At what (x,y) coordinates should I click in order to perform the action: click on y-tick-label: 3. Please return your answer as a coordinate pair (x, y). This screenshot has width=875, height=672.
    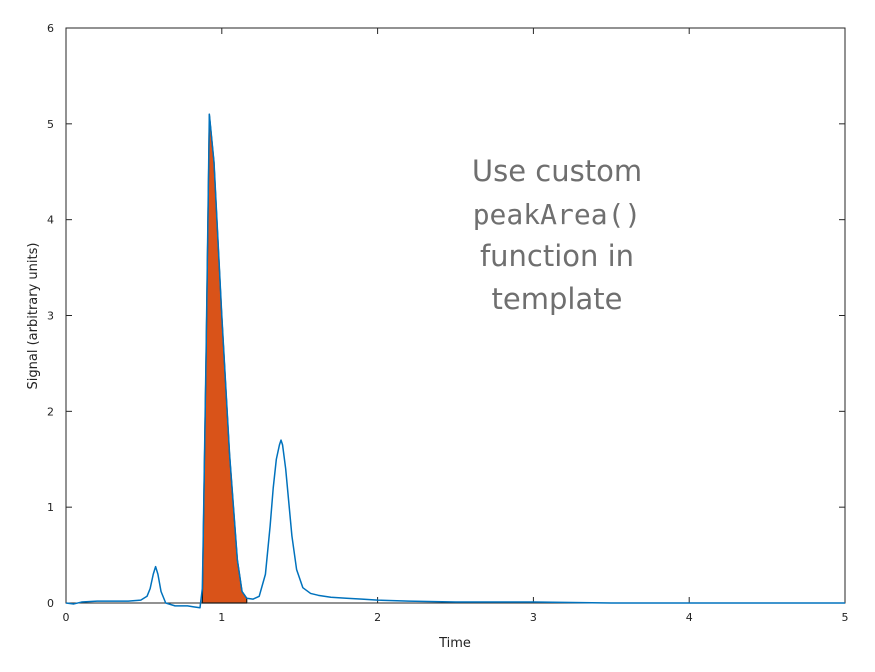
    Looking at the image, I should click on (50, 316).